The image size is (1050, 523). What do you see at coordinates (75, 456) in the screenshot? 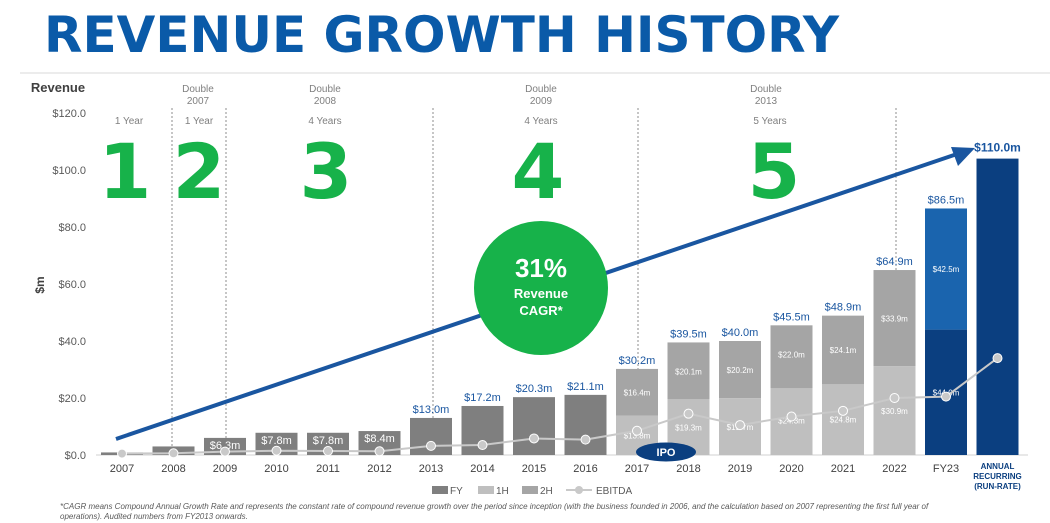
I see `y-tick-label: $0.0` at bounding box center [75, 456].